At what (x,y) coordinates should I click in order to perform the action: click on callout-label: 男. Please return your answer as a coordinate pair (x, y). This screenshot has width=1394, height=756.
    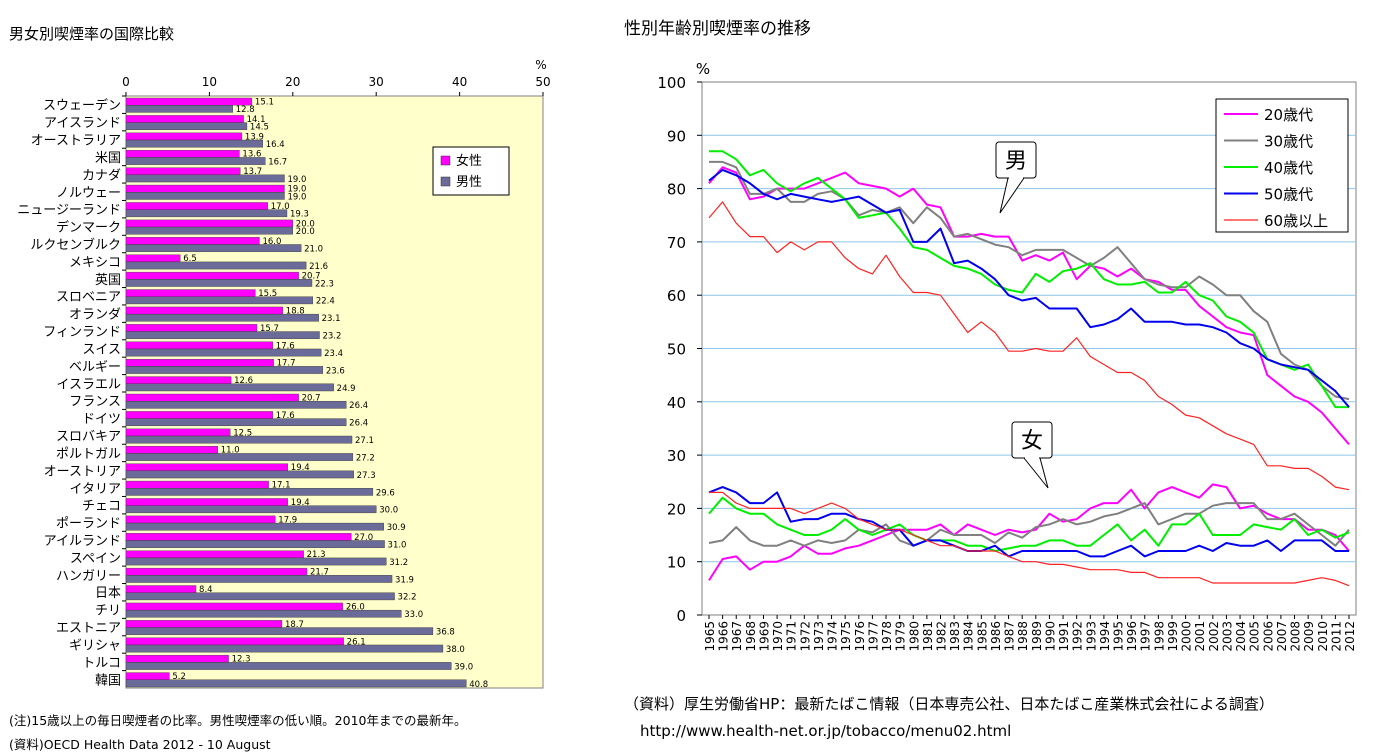
    Looking at the image, I should click on (1016, 161).